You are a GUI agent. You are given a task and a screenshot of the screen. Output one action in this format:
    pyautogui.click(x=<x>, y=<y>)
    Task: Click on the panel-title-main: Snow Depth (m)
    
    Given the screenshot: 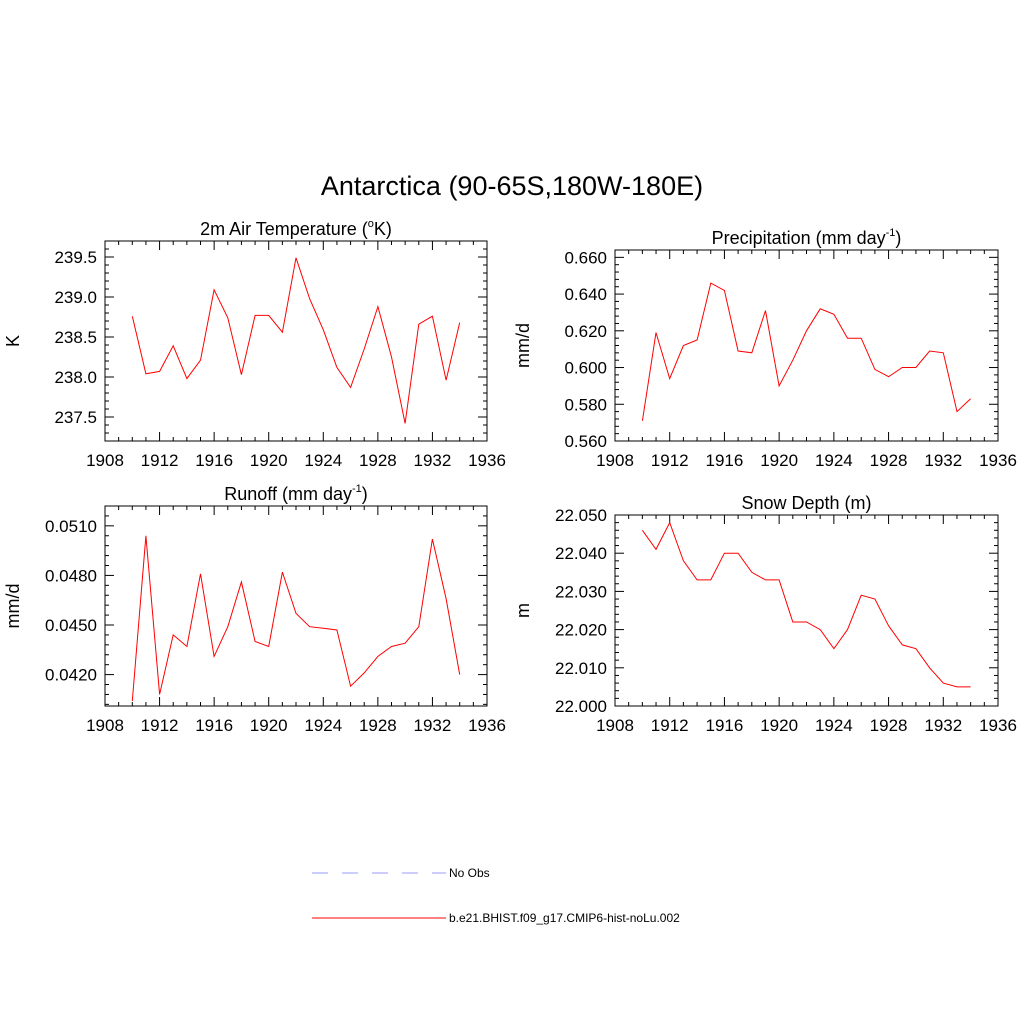 What is the action you would take?
    pyautogui.click(x=806, y=503)
    